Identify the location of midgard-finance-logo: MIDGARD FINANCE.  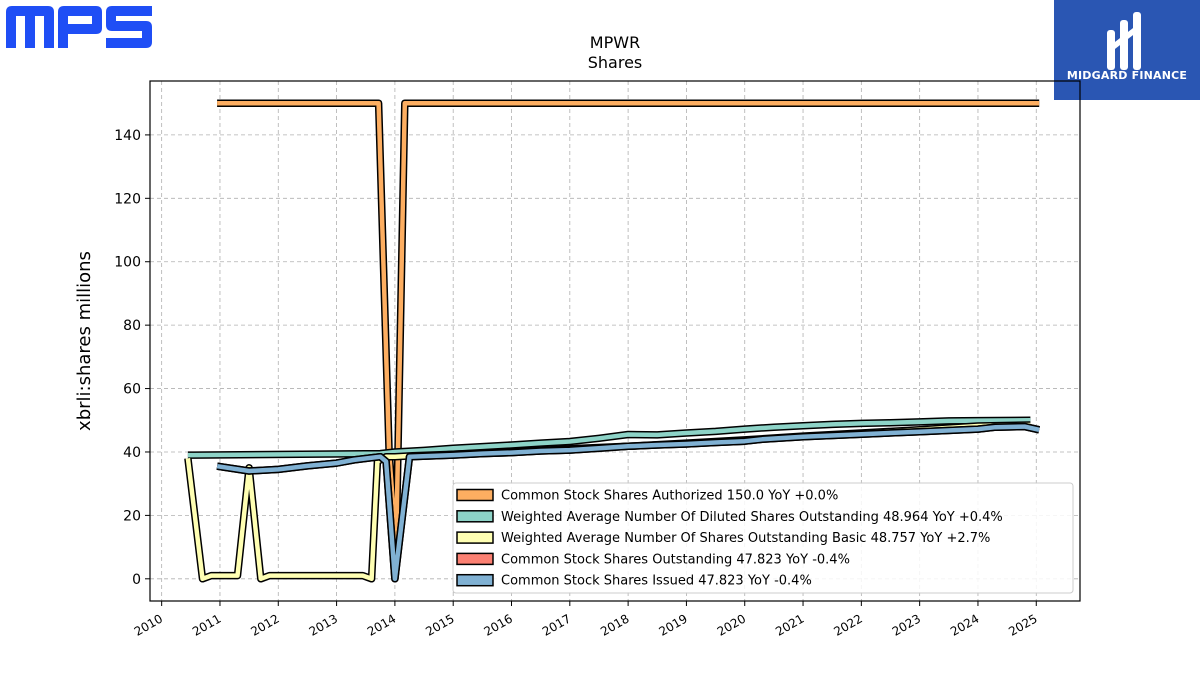
(1127, 50).